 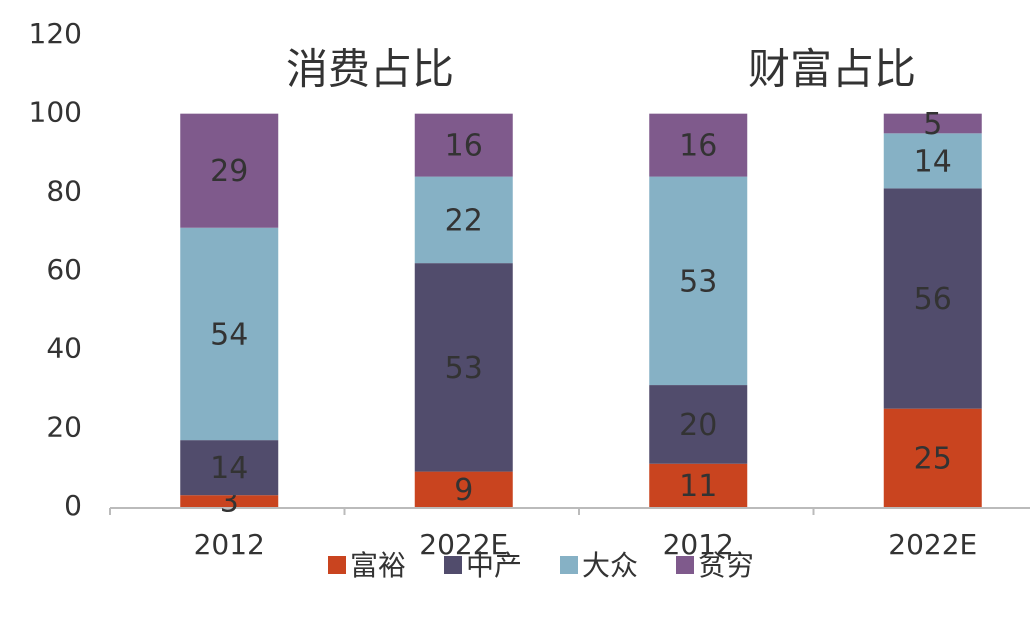 What do you see at coordinates (726, 565) in the screenshot?
I see `legend-label: 贫穷` at bounding box center [726, 565].